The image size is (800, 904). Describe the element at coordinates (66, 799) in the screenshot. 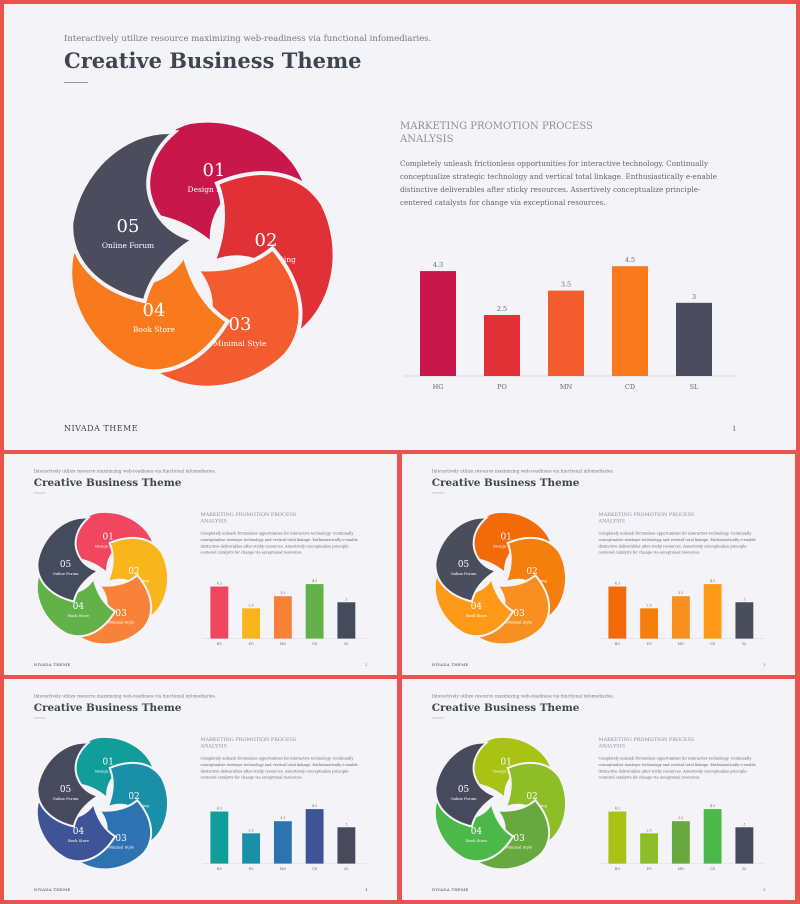

I see `cycle-label-05: Online Forum` at that location.